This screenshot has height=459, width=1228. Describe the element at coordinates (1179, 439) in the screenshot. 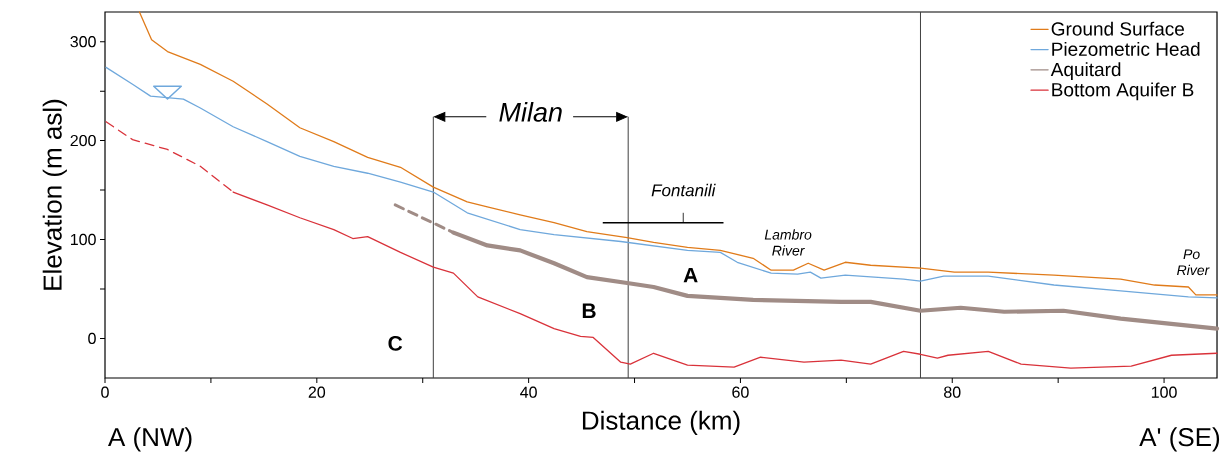

I see `text: A' (SE)` at that location.